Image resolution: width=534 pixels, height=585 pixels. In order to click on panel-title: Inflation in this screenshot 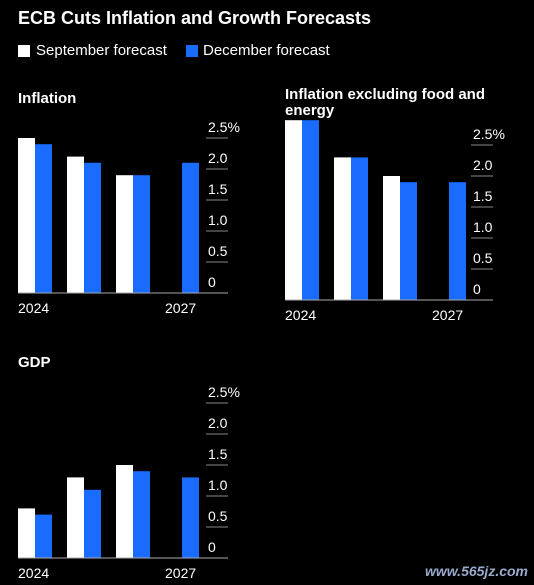, I will do `click(47, 98)`.